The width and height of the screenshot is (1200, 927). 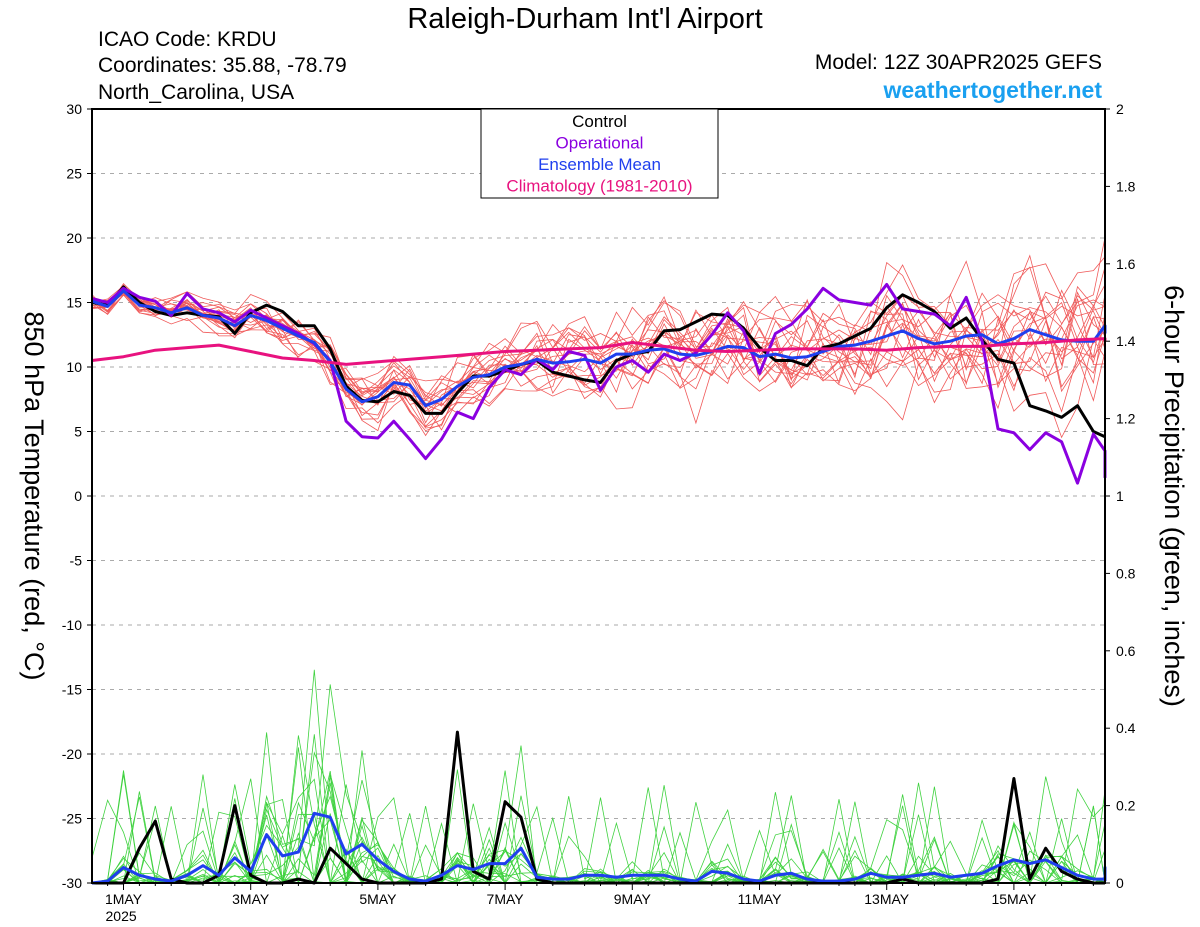 I want to click on y-left-tick-label: 20, so click(x=74, y=238).